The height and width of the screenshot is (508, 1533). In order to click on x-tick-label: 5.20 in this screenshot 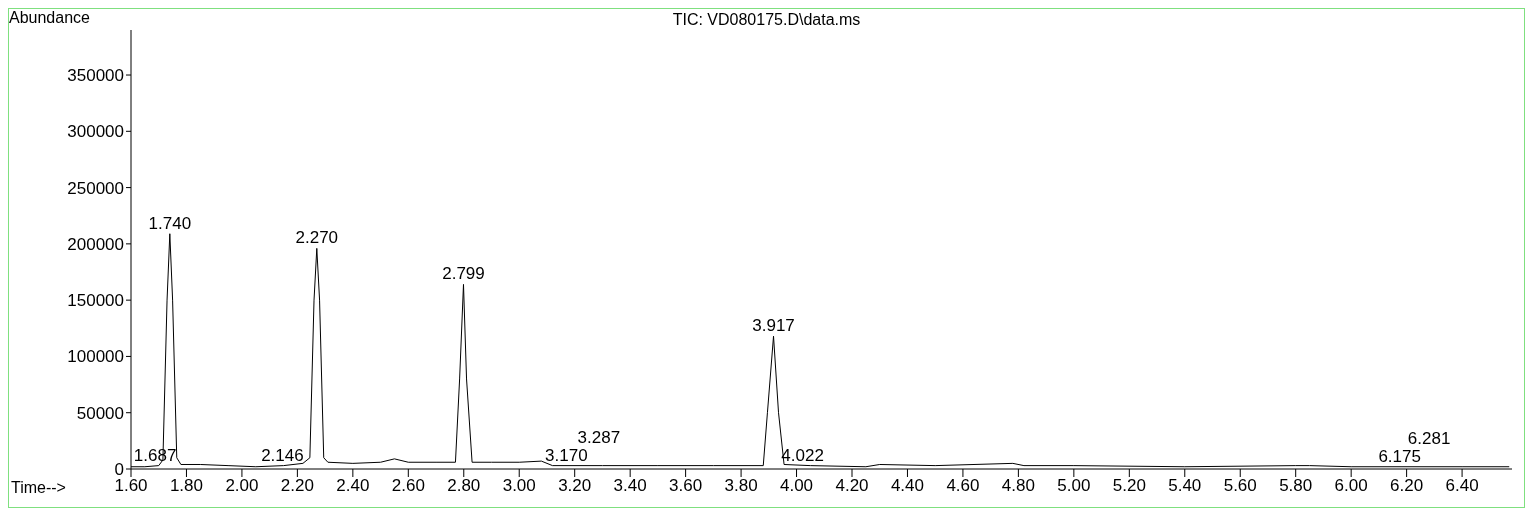, I will do `click(1129, 486)`.